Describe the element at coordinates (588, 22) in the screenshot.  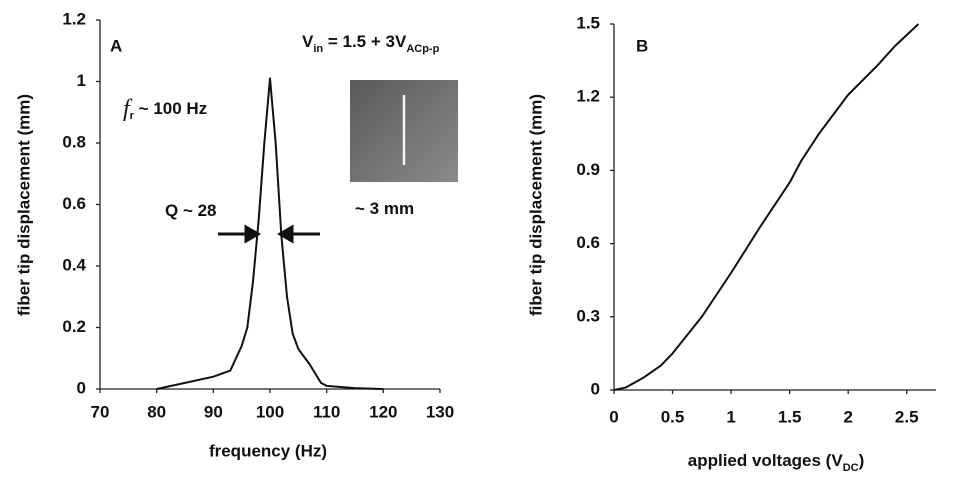
I see `y-tick-label: 1.5` at that location.